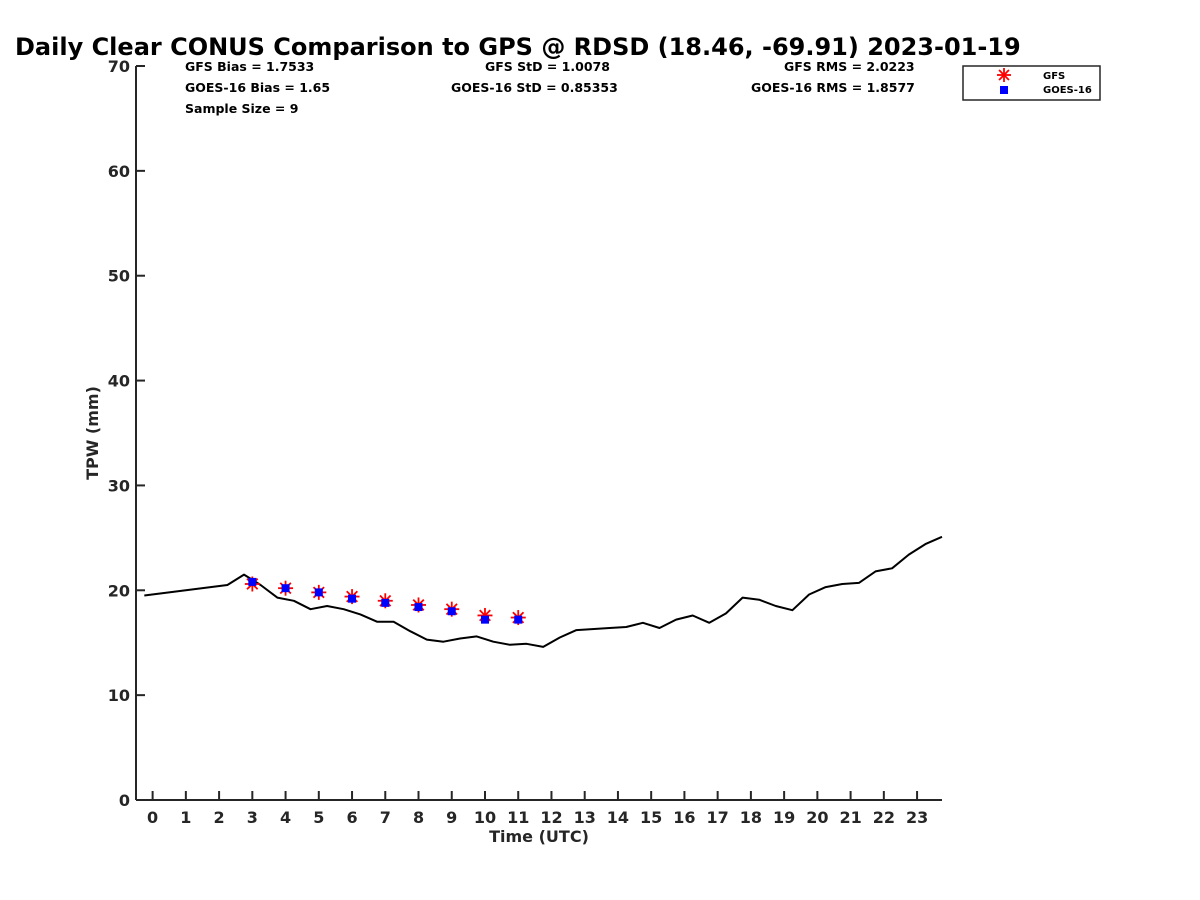 The height and width of the screenshot is (900, 1200). Describe the element at coordinates (485, 817) in the screenshot. I see `x-tick-label: 10` at that location.